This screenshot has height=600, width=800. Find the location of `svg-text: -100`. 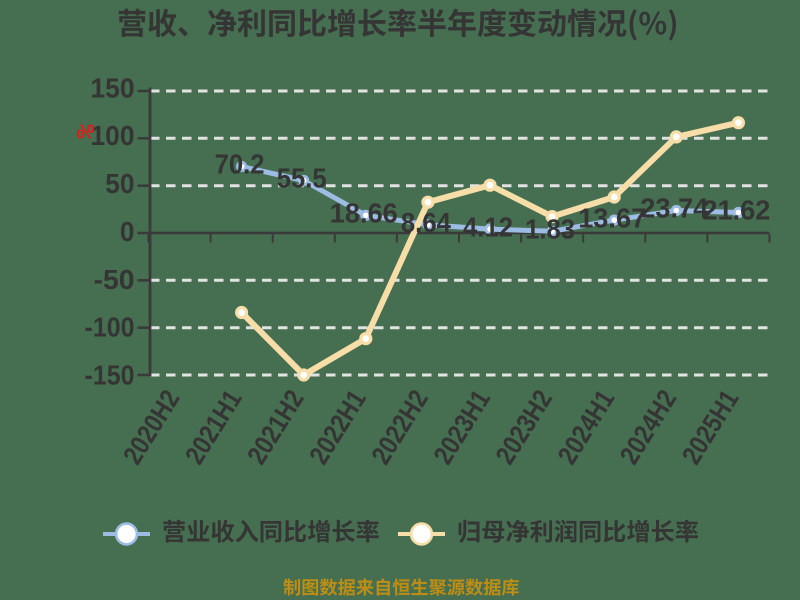

svg-text: -100 is located at coordinates (110, 327).